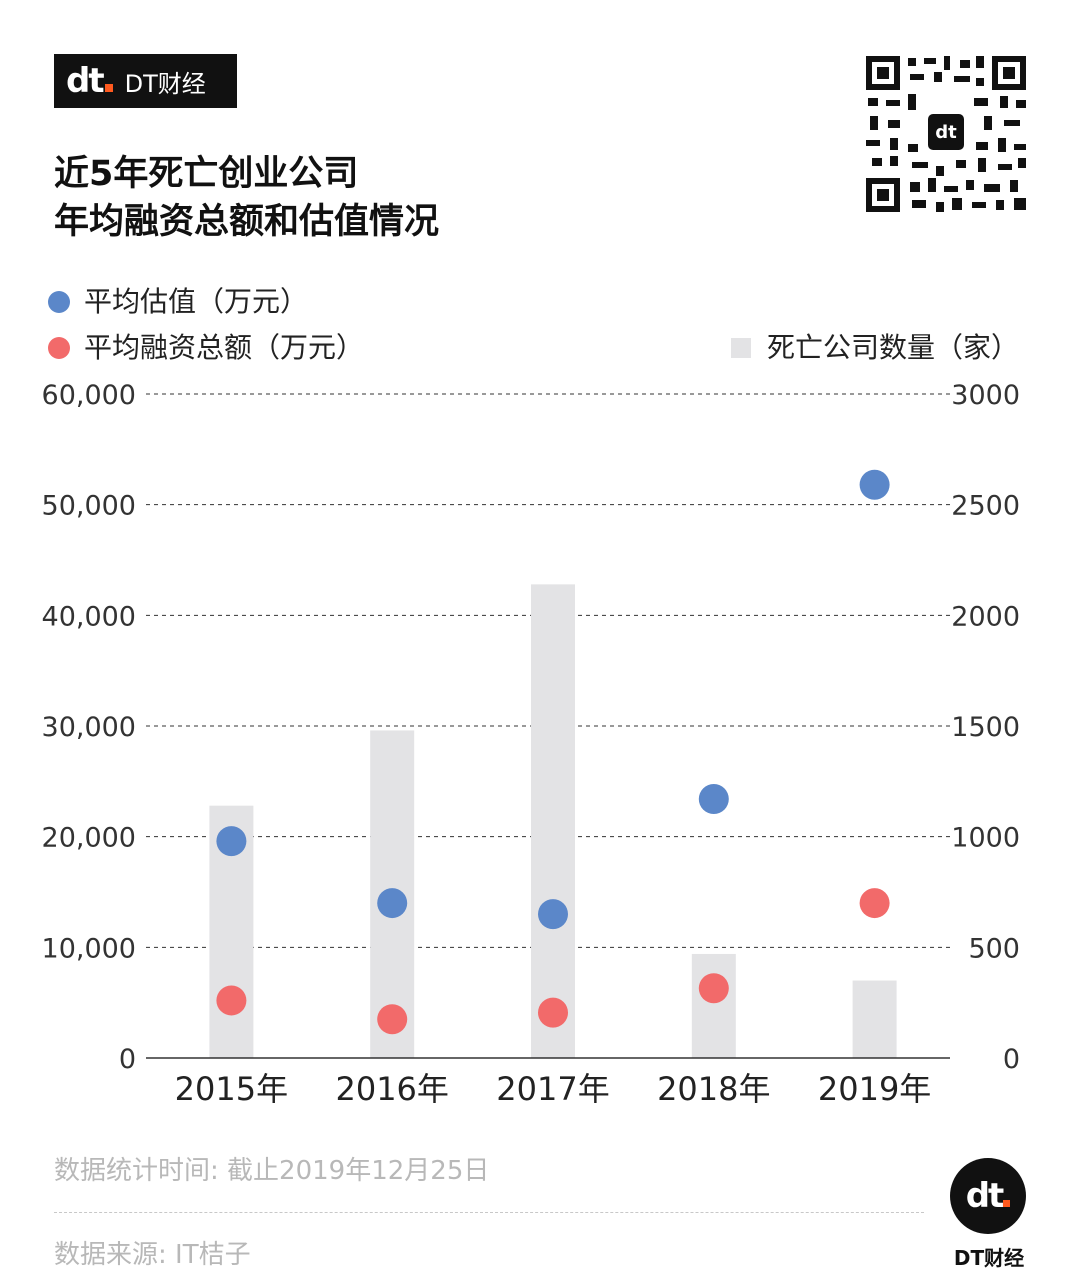 The height and width of the screenshot is (1288, 1080). I want to click on x-tick-label: 2018年, so click(713, 1089).